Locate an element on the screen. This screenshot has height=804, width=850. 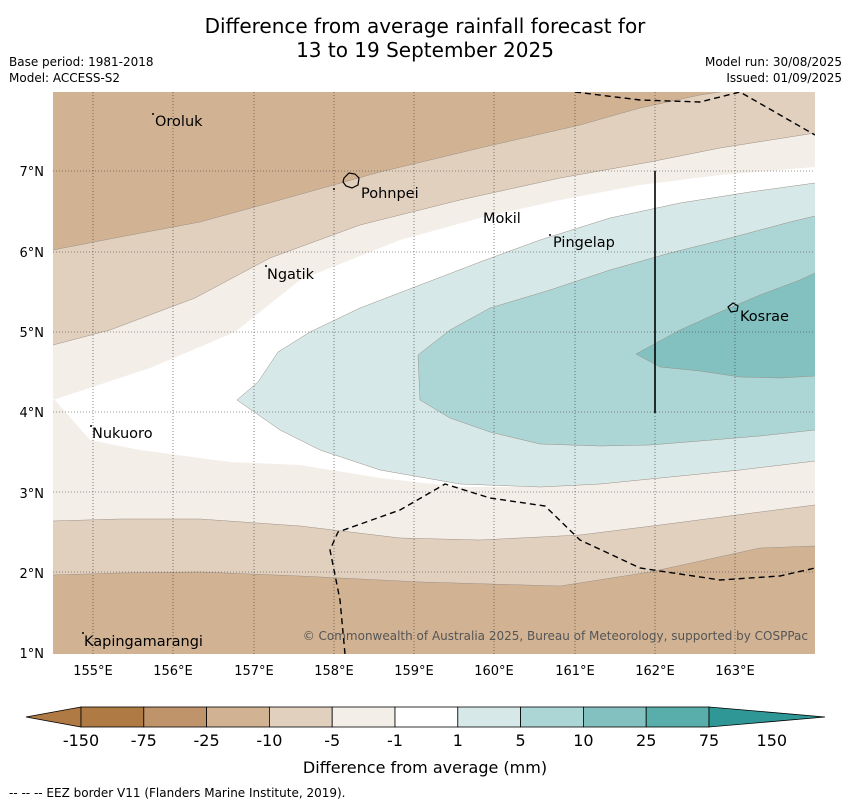
lat-axis: 1°N 2°N 3°N 4°N 5°N 6°N 7°N is located at coordinates (32, 413).